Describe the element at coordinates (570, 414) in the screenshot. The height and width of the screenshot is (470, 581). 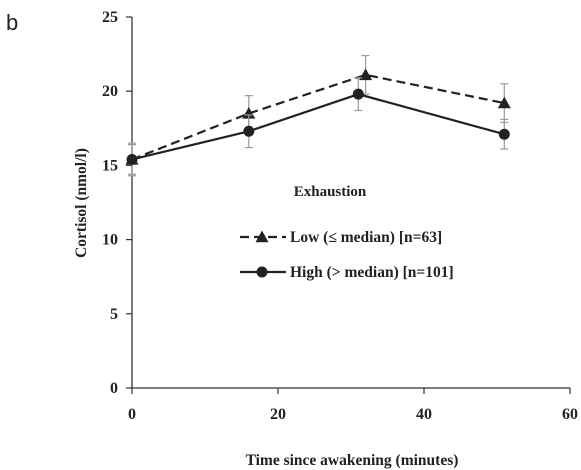
I see `x-tick-label: 60` at that location.